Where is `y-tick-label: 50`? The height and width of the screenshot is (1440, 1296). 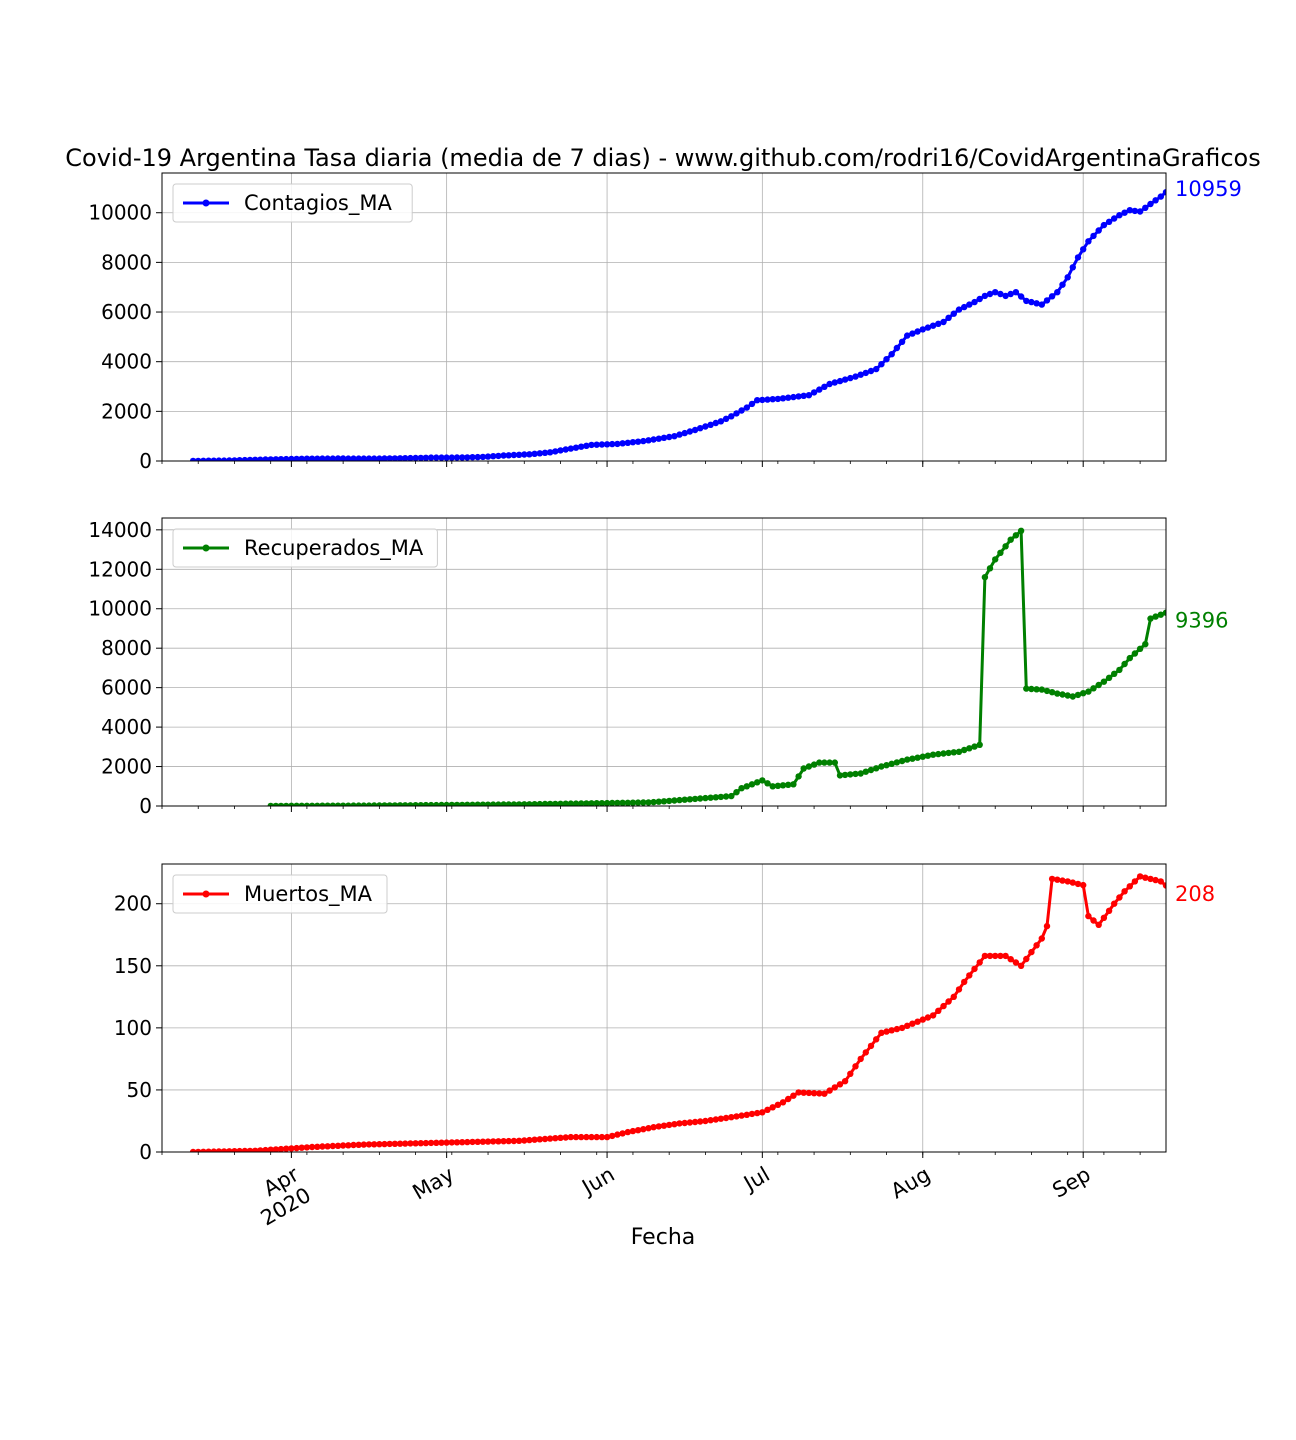
y-tick-label: 50 is located at coordinates (139, 1090).